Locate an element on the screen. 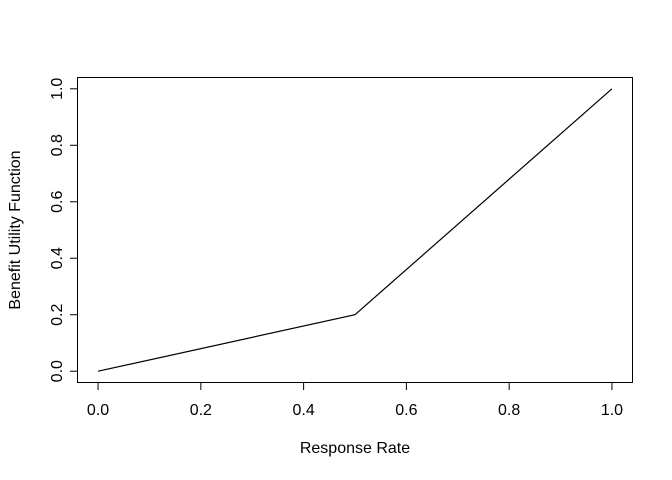  y-tick-label: 0.4 is located at coordinates (57, 258).